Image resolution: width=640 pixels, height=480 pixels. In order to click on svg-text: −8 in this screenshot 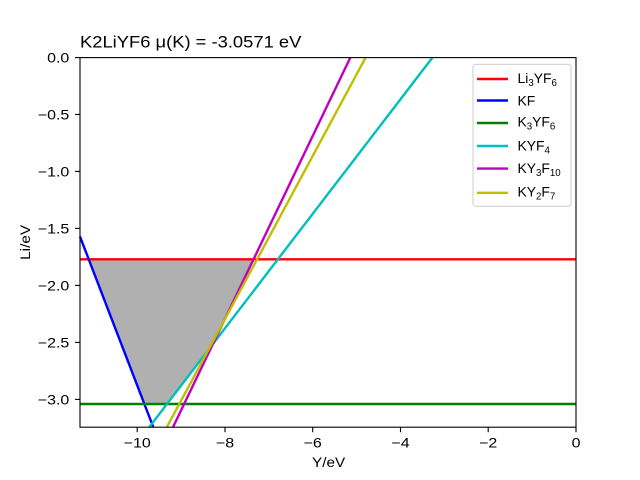, I will do `click(225, 443)`.